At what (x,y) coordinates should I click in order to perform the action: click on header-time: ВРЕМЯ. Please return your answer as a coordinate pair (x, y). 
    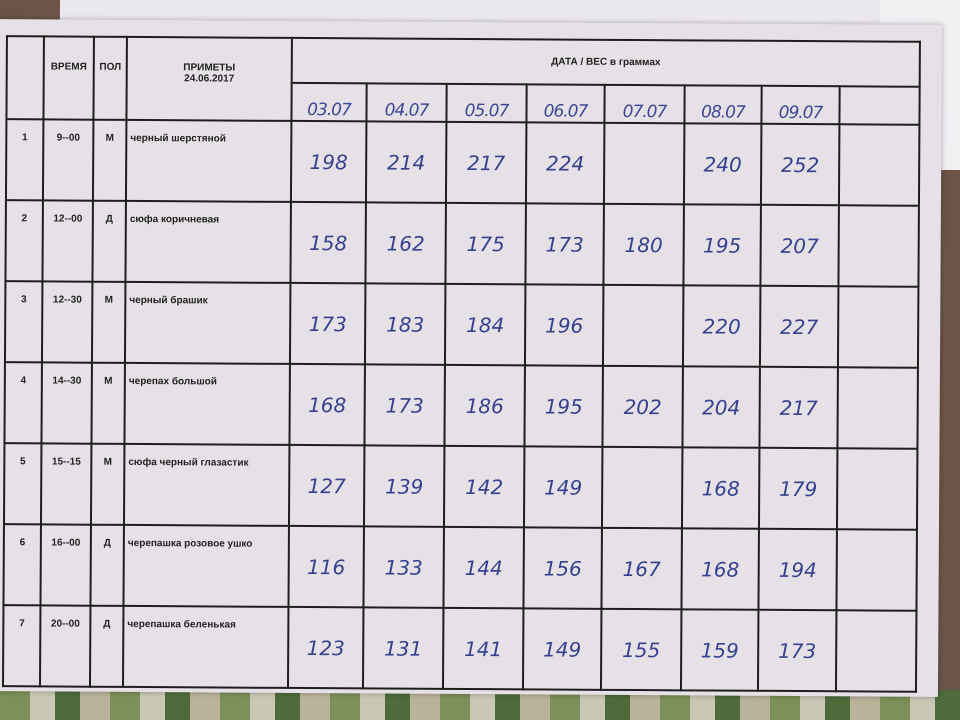
    Looking at the image, I should click on (68, 78).